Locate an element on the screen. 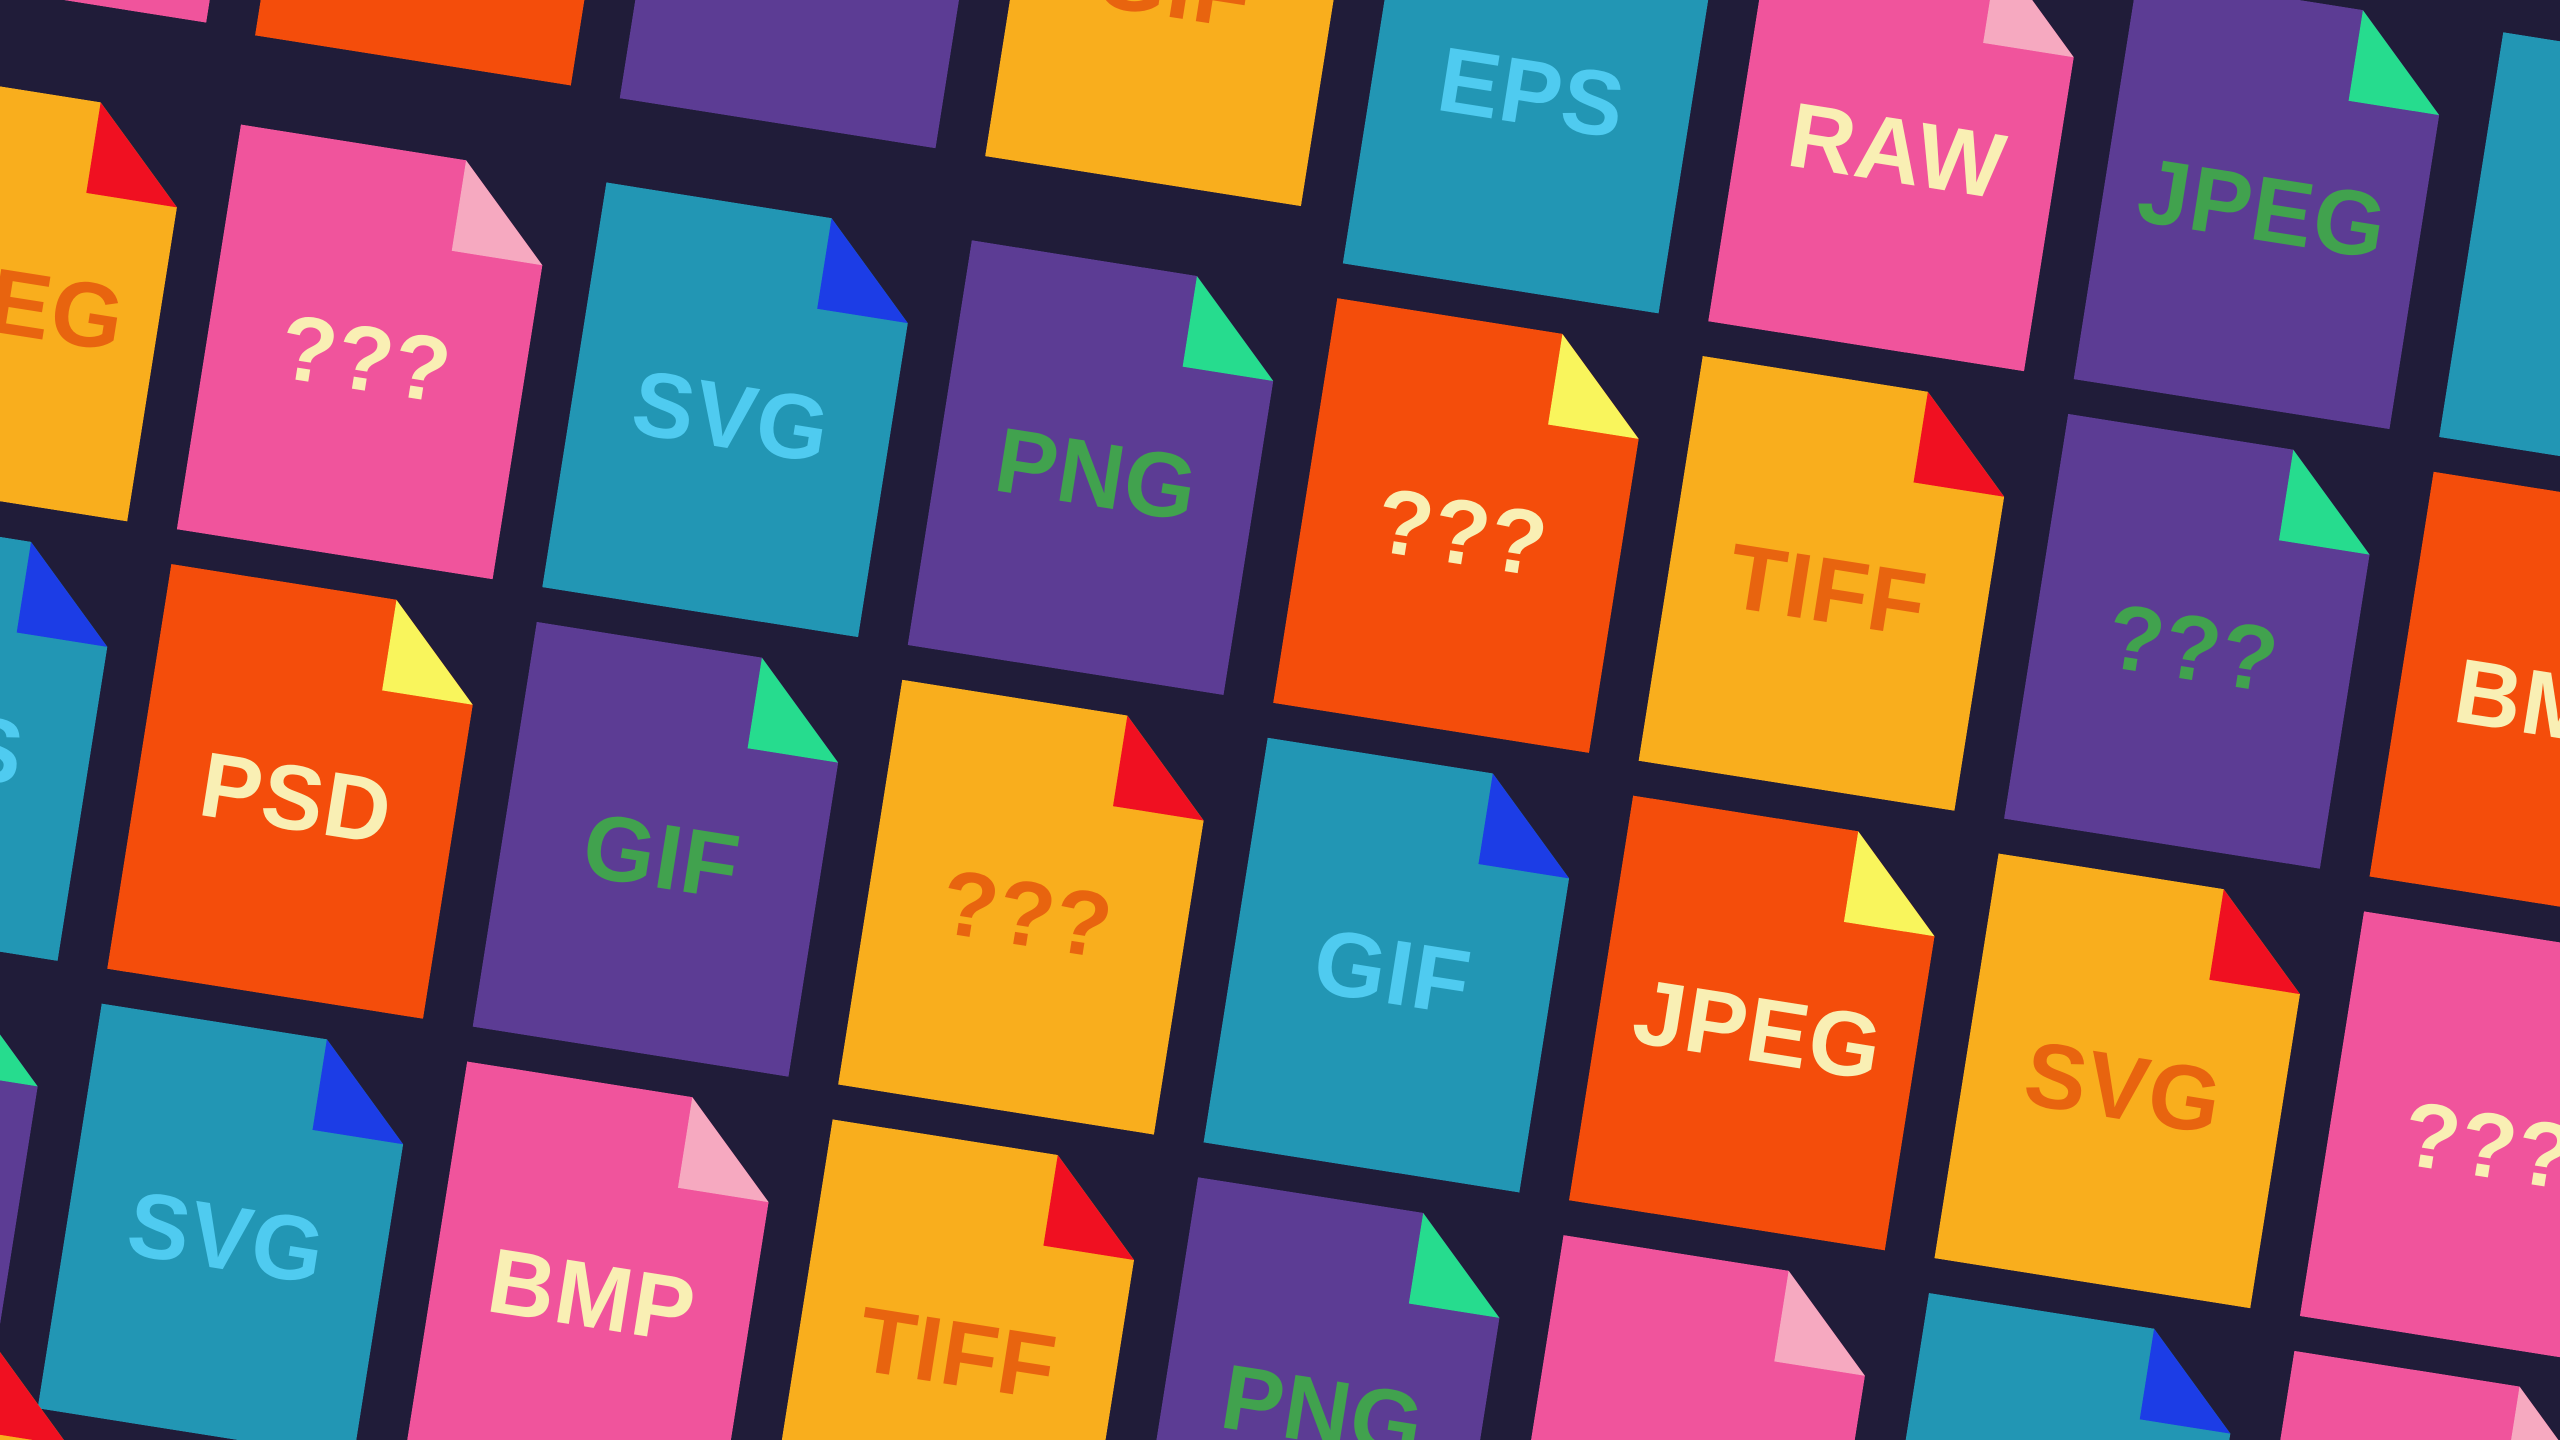  file-tile-psd: PSD is located at coordinates (297, 791).